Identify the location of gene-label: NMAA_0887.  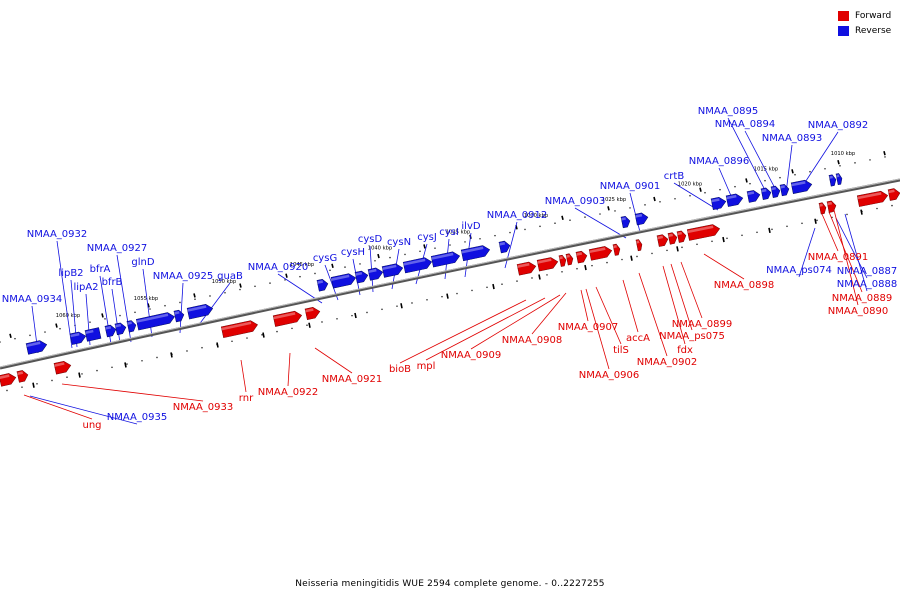
(867, 271).